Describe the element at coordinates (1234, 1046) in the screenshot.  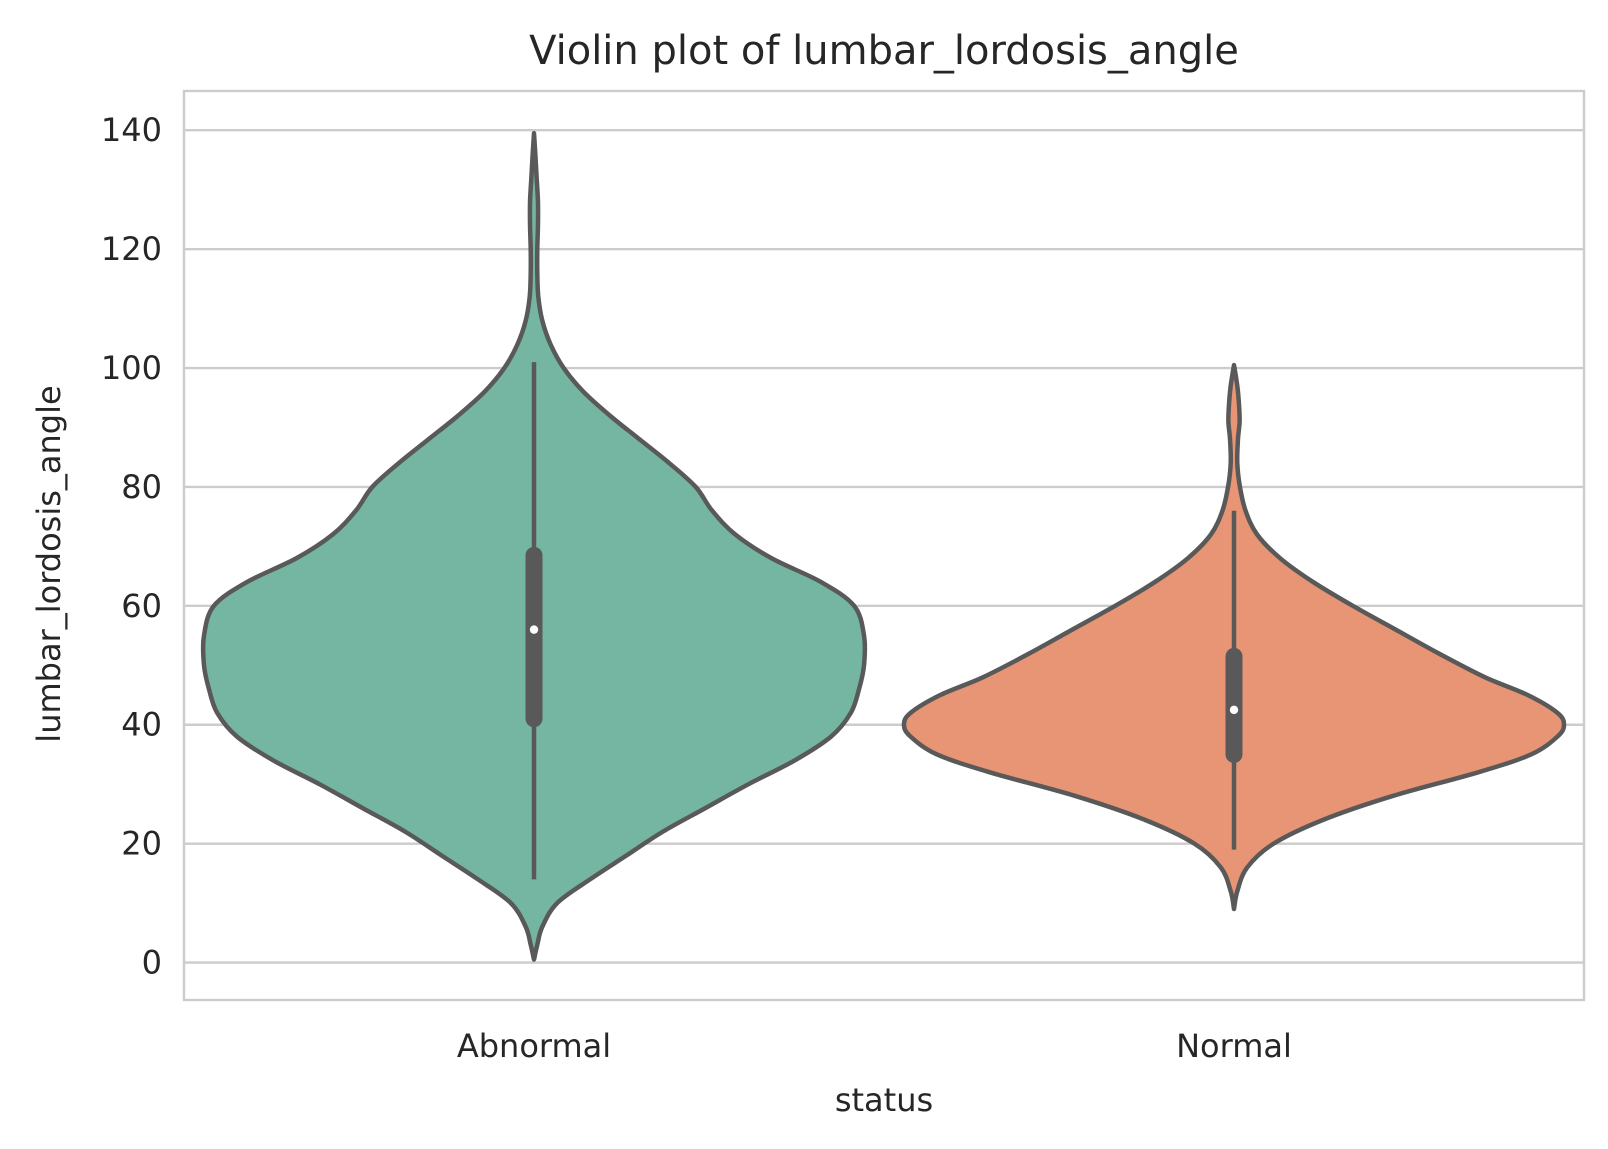
I see `x-tick-label-normal: Normal` at that location.